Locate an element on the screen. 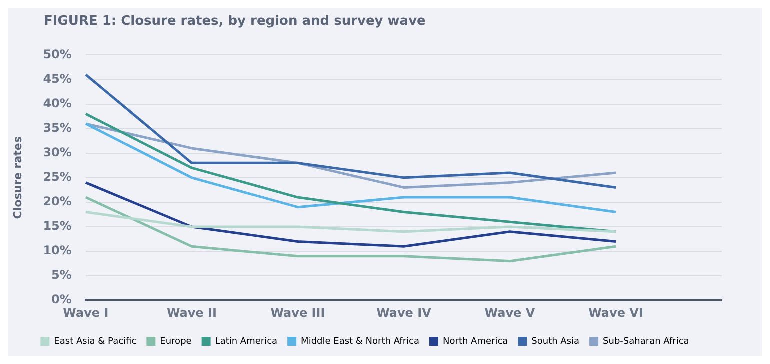 The image size is (770, 364). y-axis-title: Closure rates is located at coordinates (17, 178).